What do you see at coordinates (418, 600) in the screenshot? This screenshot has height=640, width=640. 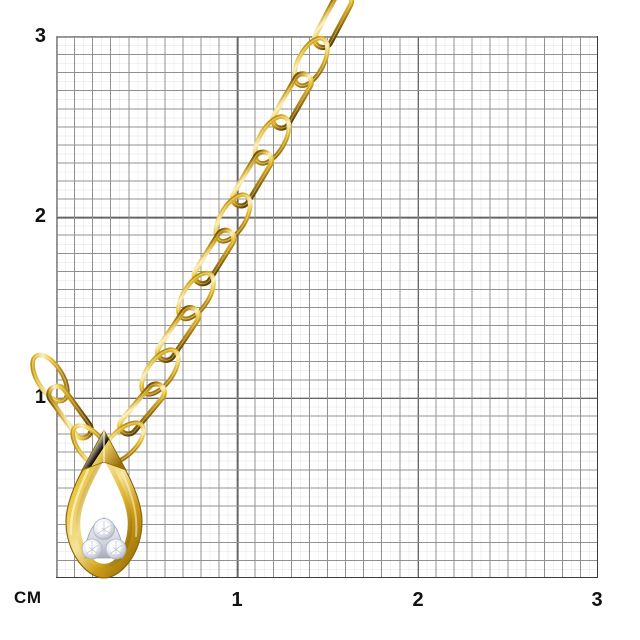 I see `x-axis-tick-2: 2` at bounding box center [418, 600].